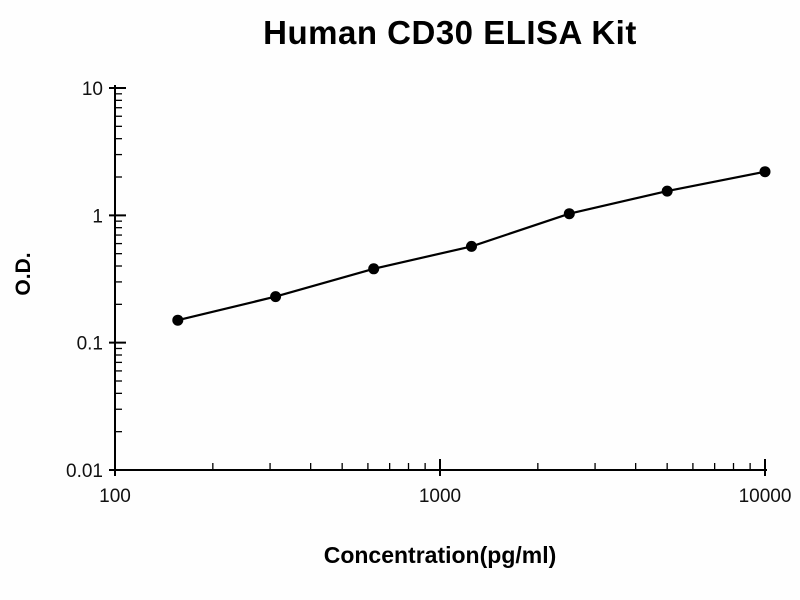 This screenshot has height=600, width=800. Describe the element at coordinates (84, 471) in the screenshot. I see `y-tick-label: 0.01` at that location.